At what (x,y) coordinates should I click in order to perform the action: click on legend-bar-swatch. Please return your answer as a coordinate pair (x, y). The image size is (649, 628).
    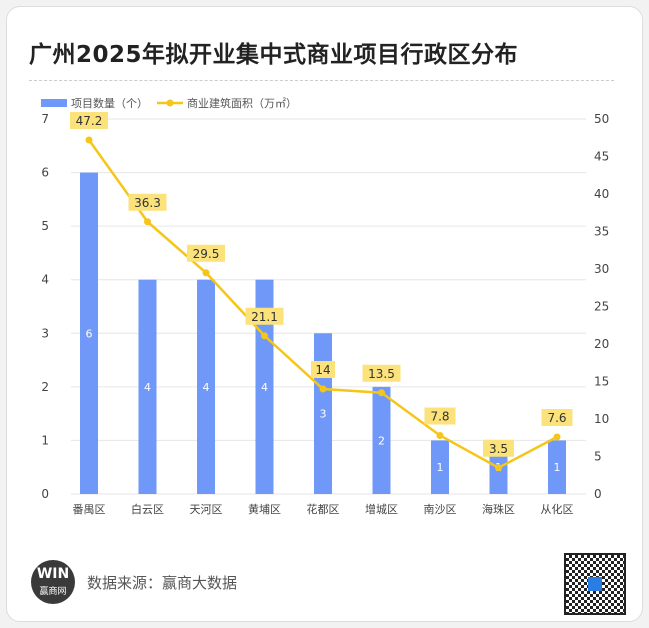
    Looking at the image, I should click on (54, 103).